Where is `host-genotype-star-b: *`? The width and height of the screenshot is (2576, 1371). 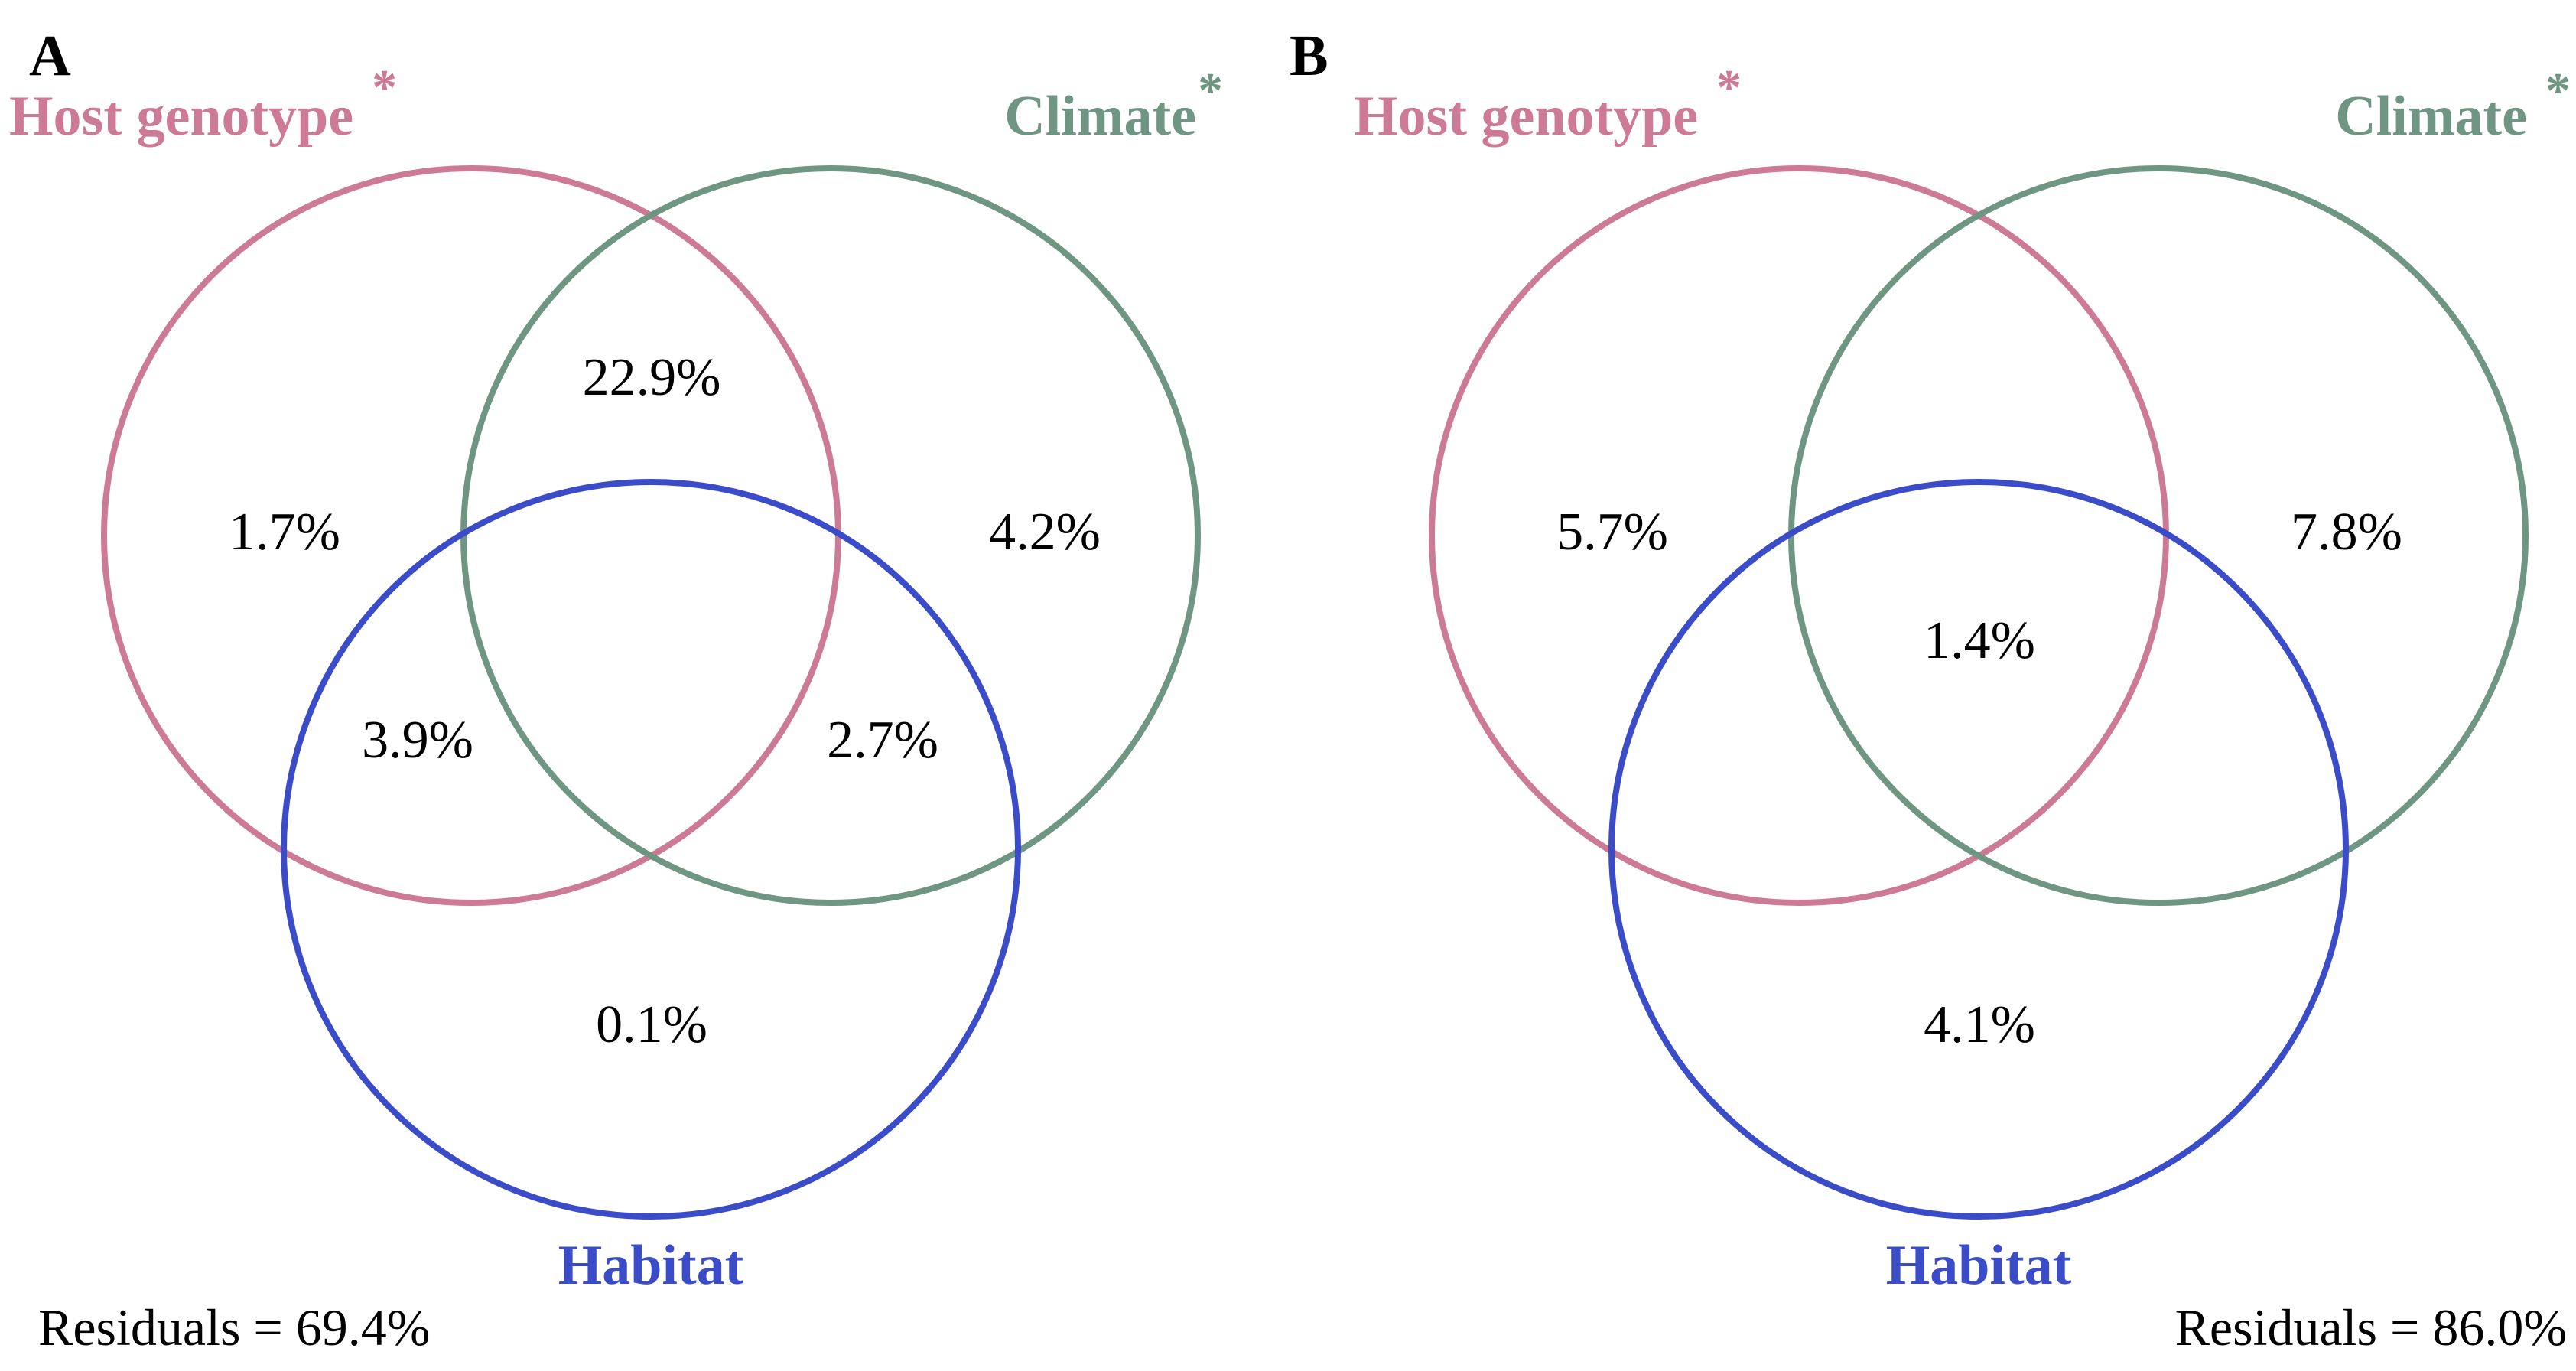
host-genotype-star-b: * is located at coordinates (1729, 88).